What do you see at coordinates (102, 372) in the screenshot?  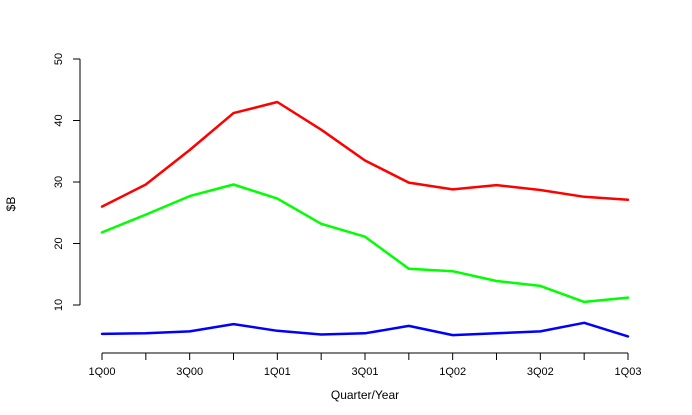 I see `x-tick-label: 1Q00` at bounding box center [102, 372].